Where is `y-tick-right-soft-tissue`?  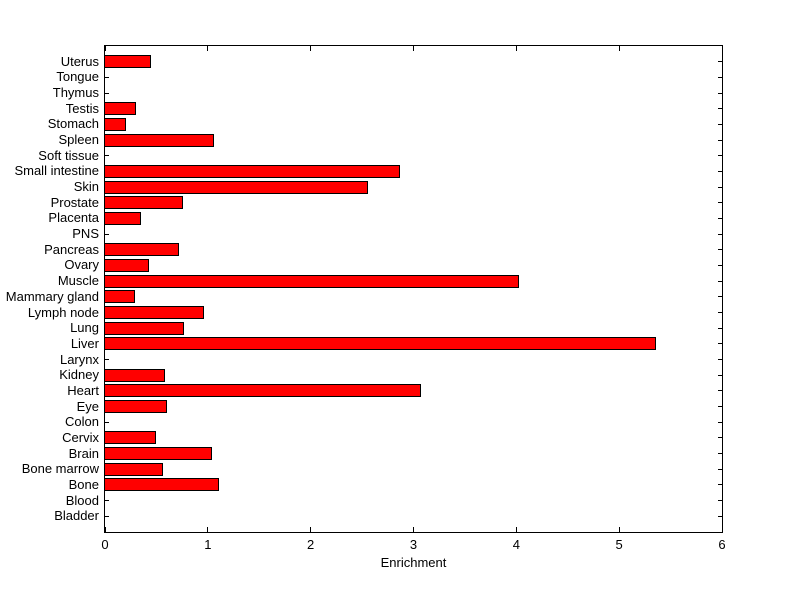 y-tick-right-soft-tissue is located at coordinates (720, 156).